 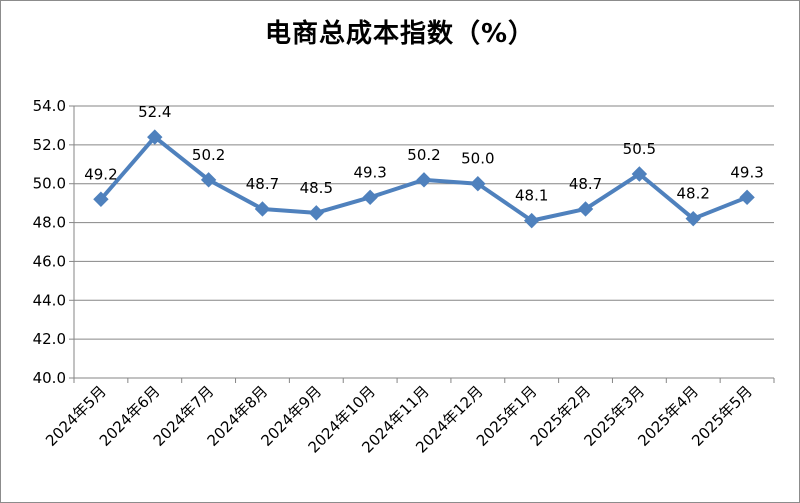 I want to click on data-label: 48.5, so click(x=316, y=188).